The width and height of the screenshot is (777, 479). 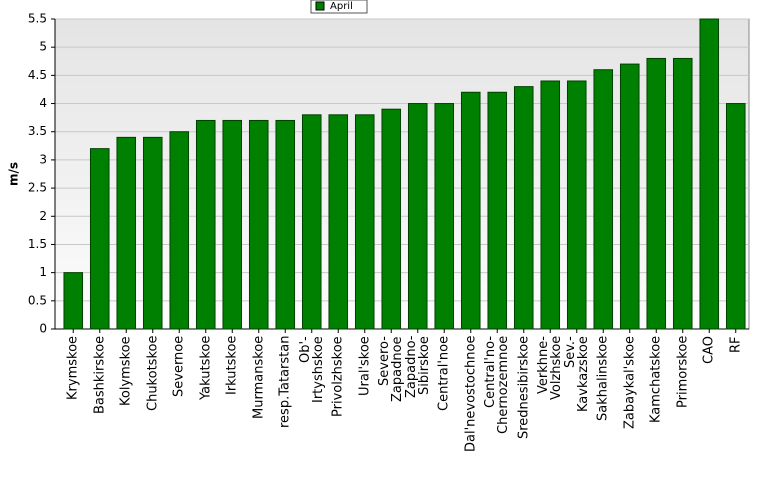 I want to click on x-tick-label: Central'no- Chernozemnoe, so click(x=497, y=385).